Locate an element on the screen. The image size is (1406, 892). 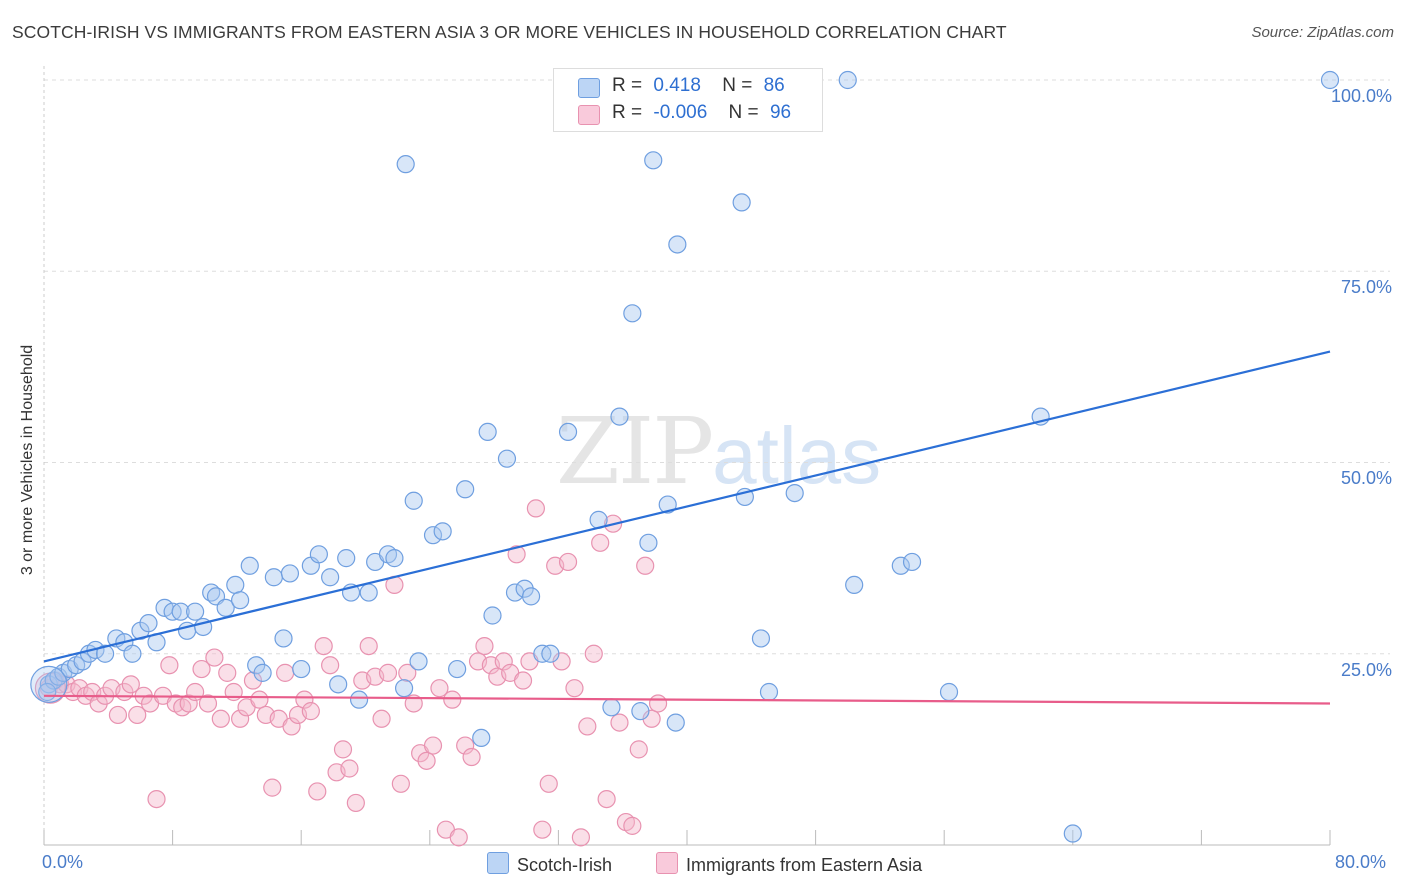
legend-r-value: -0.006 is located at coordinates (680, 112).